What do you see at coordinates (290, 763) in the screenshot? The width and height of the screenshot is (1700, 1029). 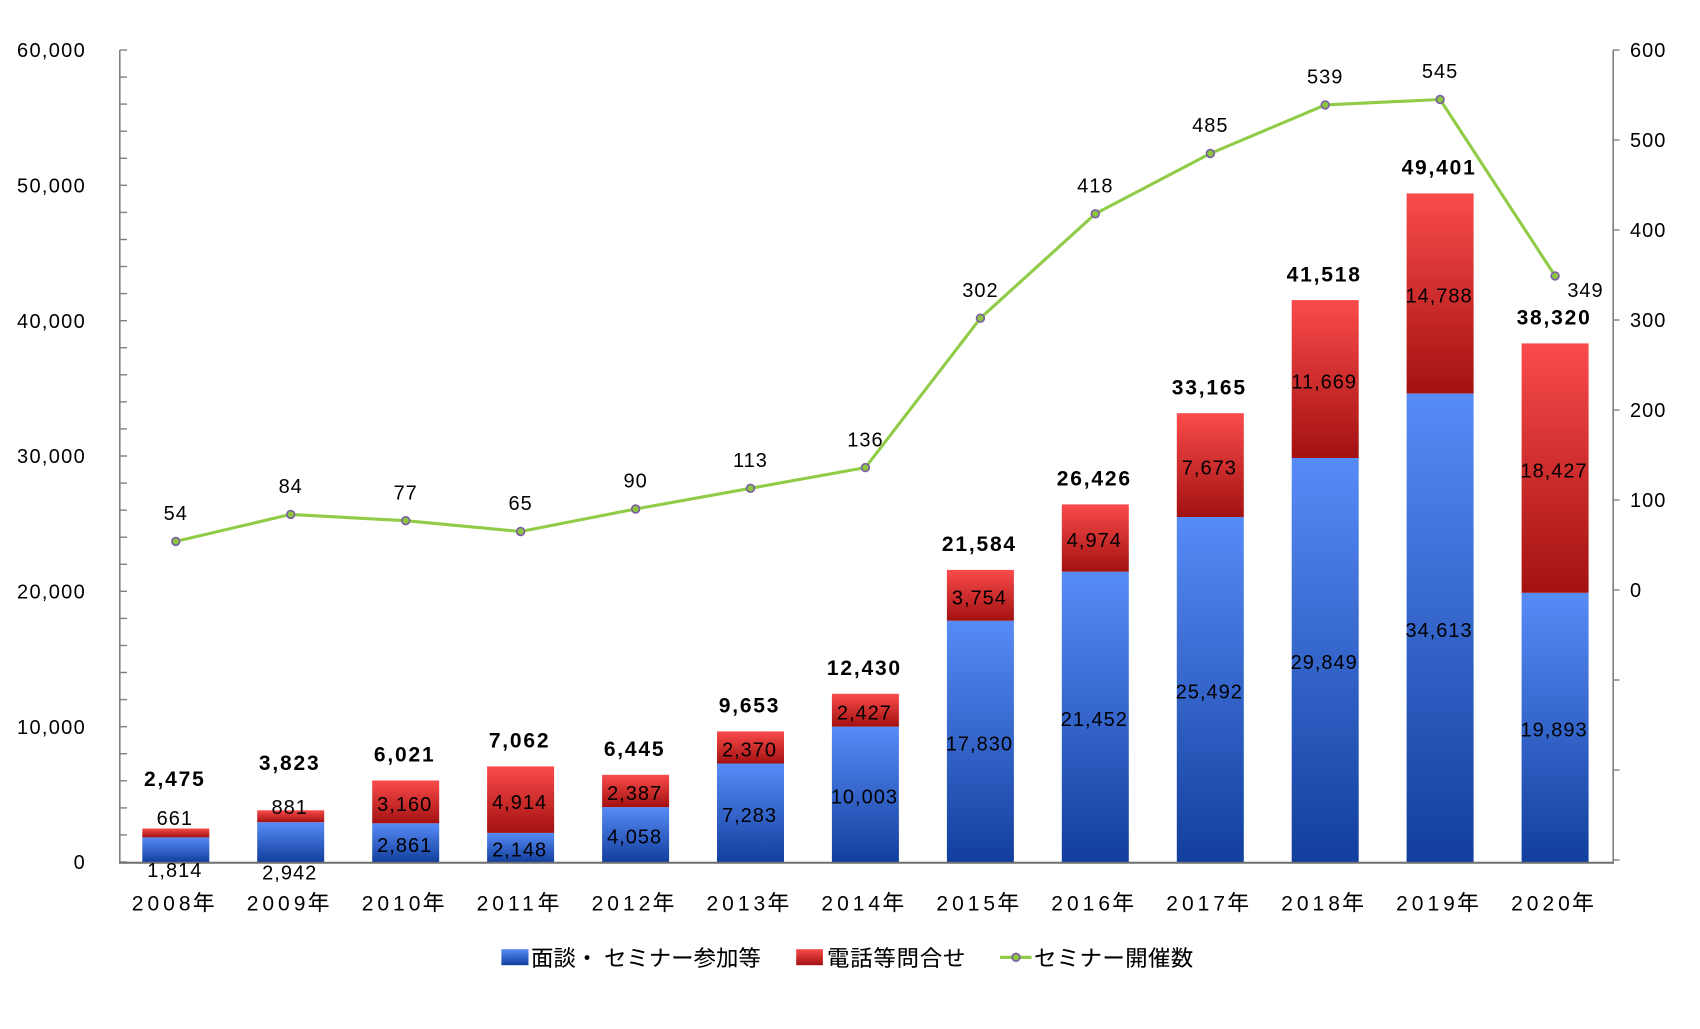 I see `svg-text: 3,823` at bounding box center [290, 763].